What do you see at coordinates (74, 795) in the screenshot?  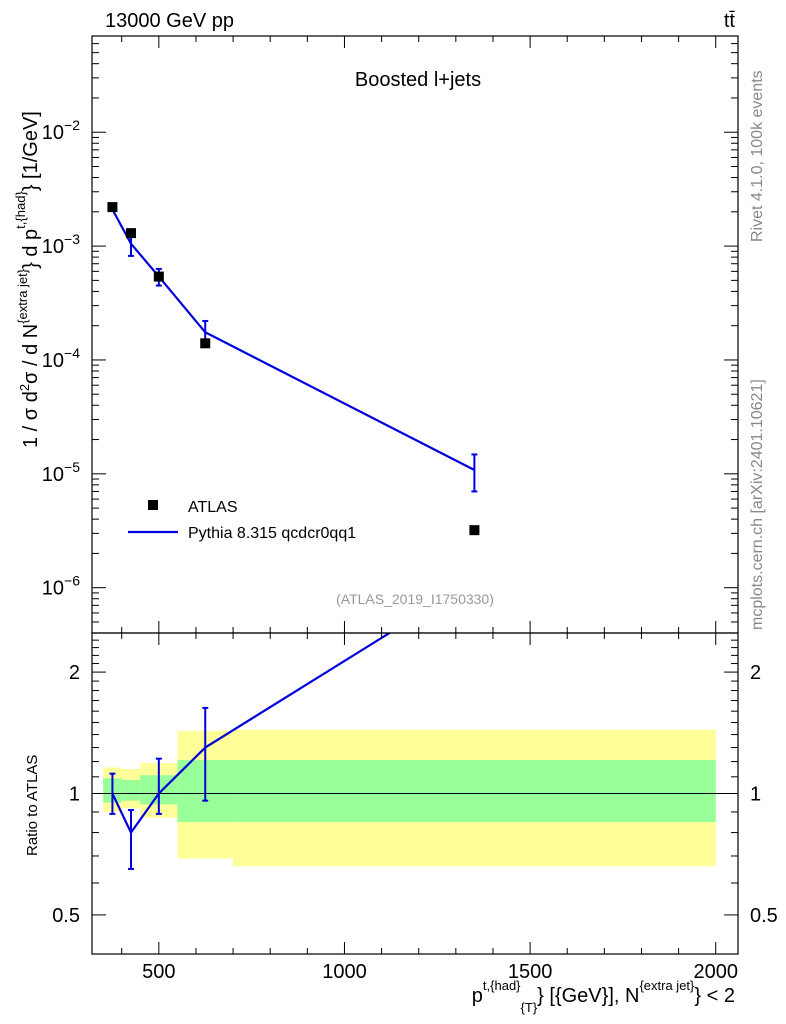 I see `ratio-y-tick-label: 1` at bounding box center [74, 795].